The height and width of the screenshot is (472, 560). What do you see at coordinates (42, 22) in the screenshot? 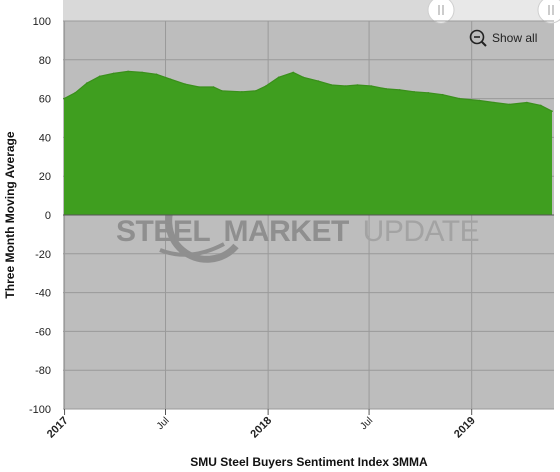
I see `y-tick-label: 100` at bounding box center [42, 22].